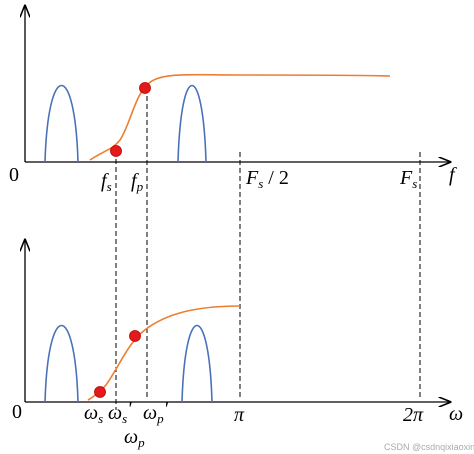 Image resolution: width=474 pixels, height=454 pixels. What do you see at coordinates (408, 179) in the screenshot?
I see `label: Fs` at bounding box center [408, 179].